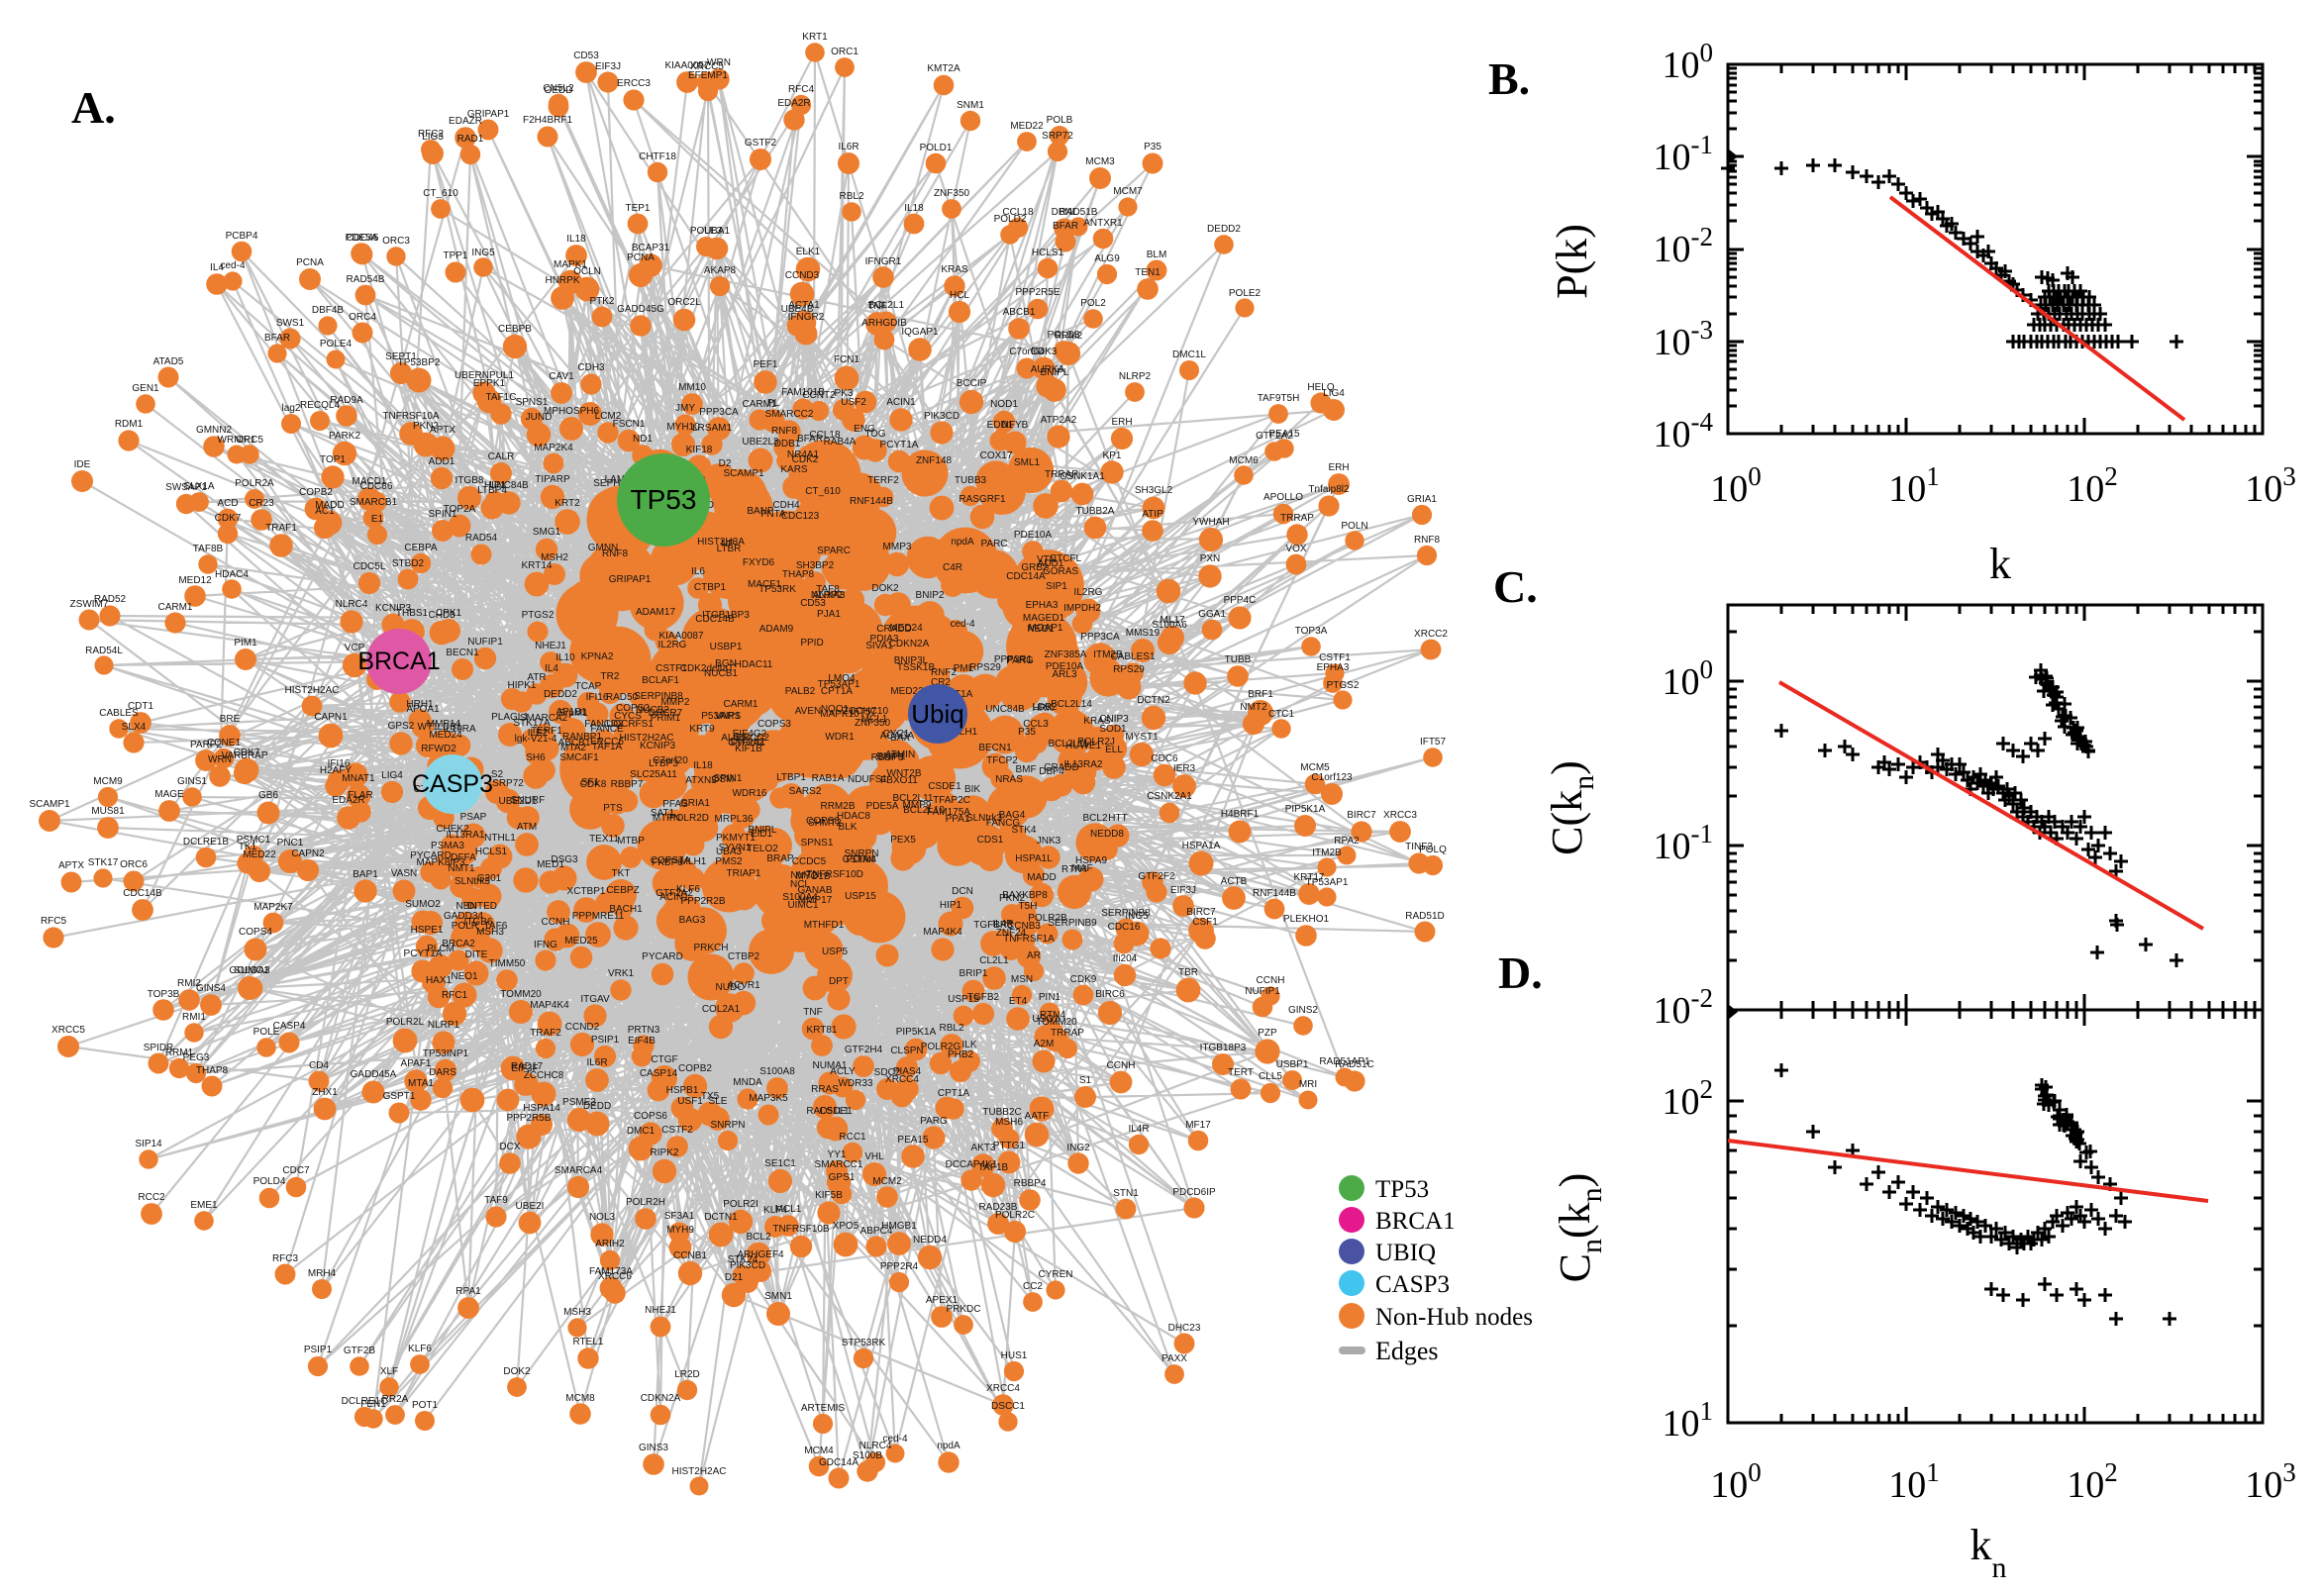  What do you see at coordinates (660, 1310) in the screenshot?
I see `svg-text: NHEJ1` at bounding box center [660, 1310].